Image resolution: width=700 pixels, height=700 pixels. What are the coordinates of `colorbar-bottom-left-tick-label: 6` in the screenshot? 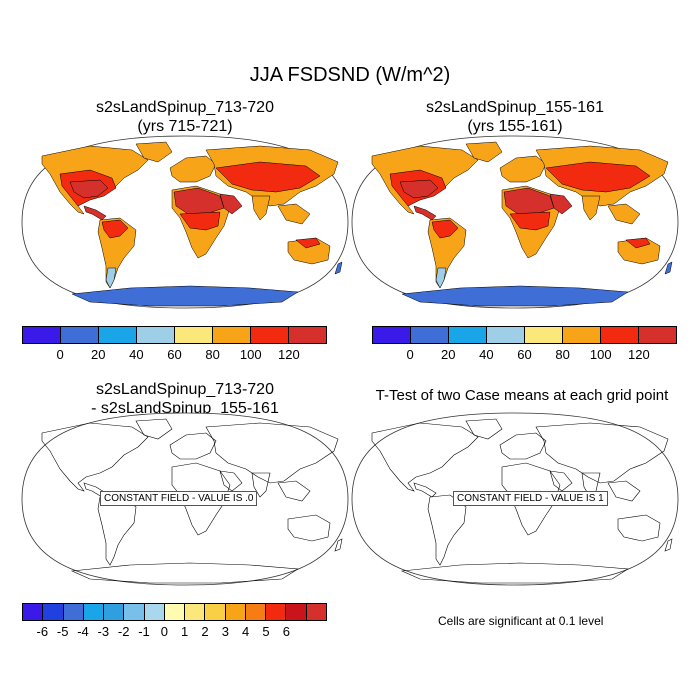 It's located at (286, 631).